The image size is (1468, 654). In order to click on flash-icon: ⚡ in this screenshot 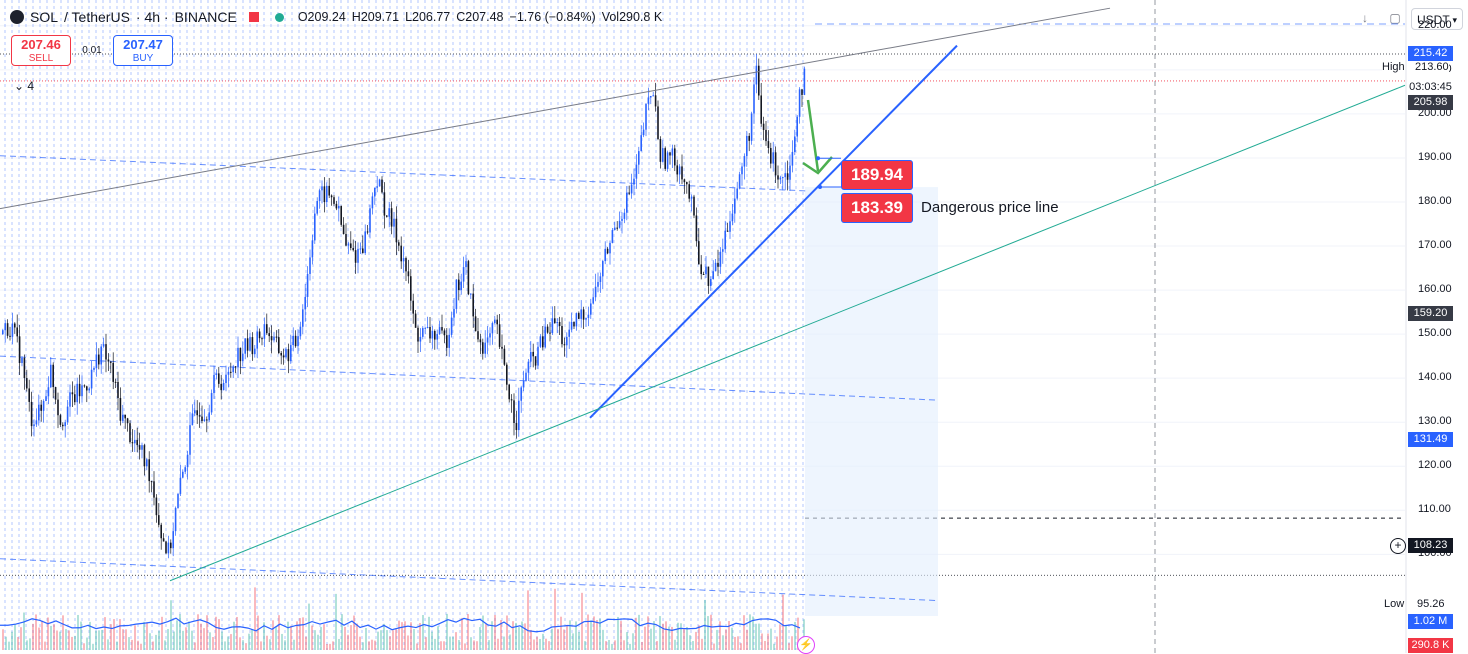, I will do `click(806, 645)`.